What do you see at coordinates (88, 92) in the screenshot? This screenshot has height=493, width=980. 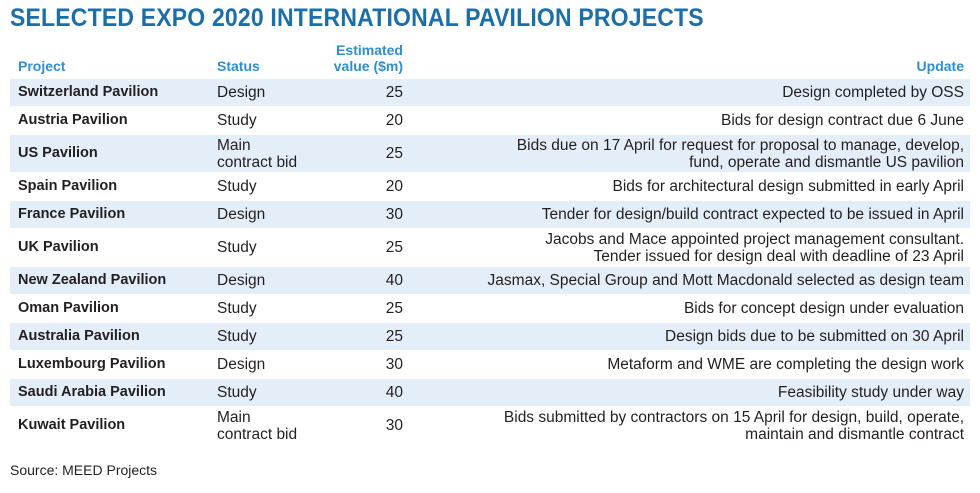 I see `project-cell: Switzerland Pavilion` at bounding box center [88, 92].